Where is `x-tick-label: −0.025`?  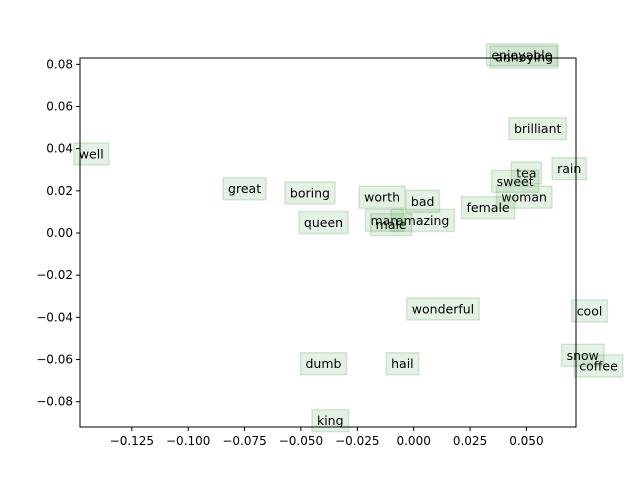 x-tick-label: −0.025 is located at coordinates (357, 441).